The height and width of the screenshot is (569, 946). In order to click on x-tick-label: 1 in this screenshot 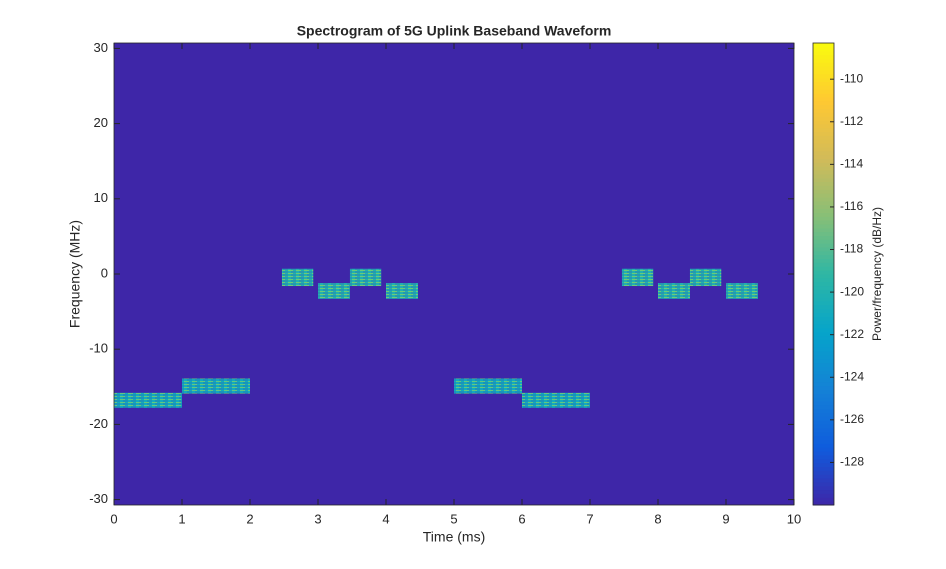, I will do `click(181, 518)`.